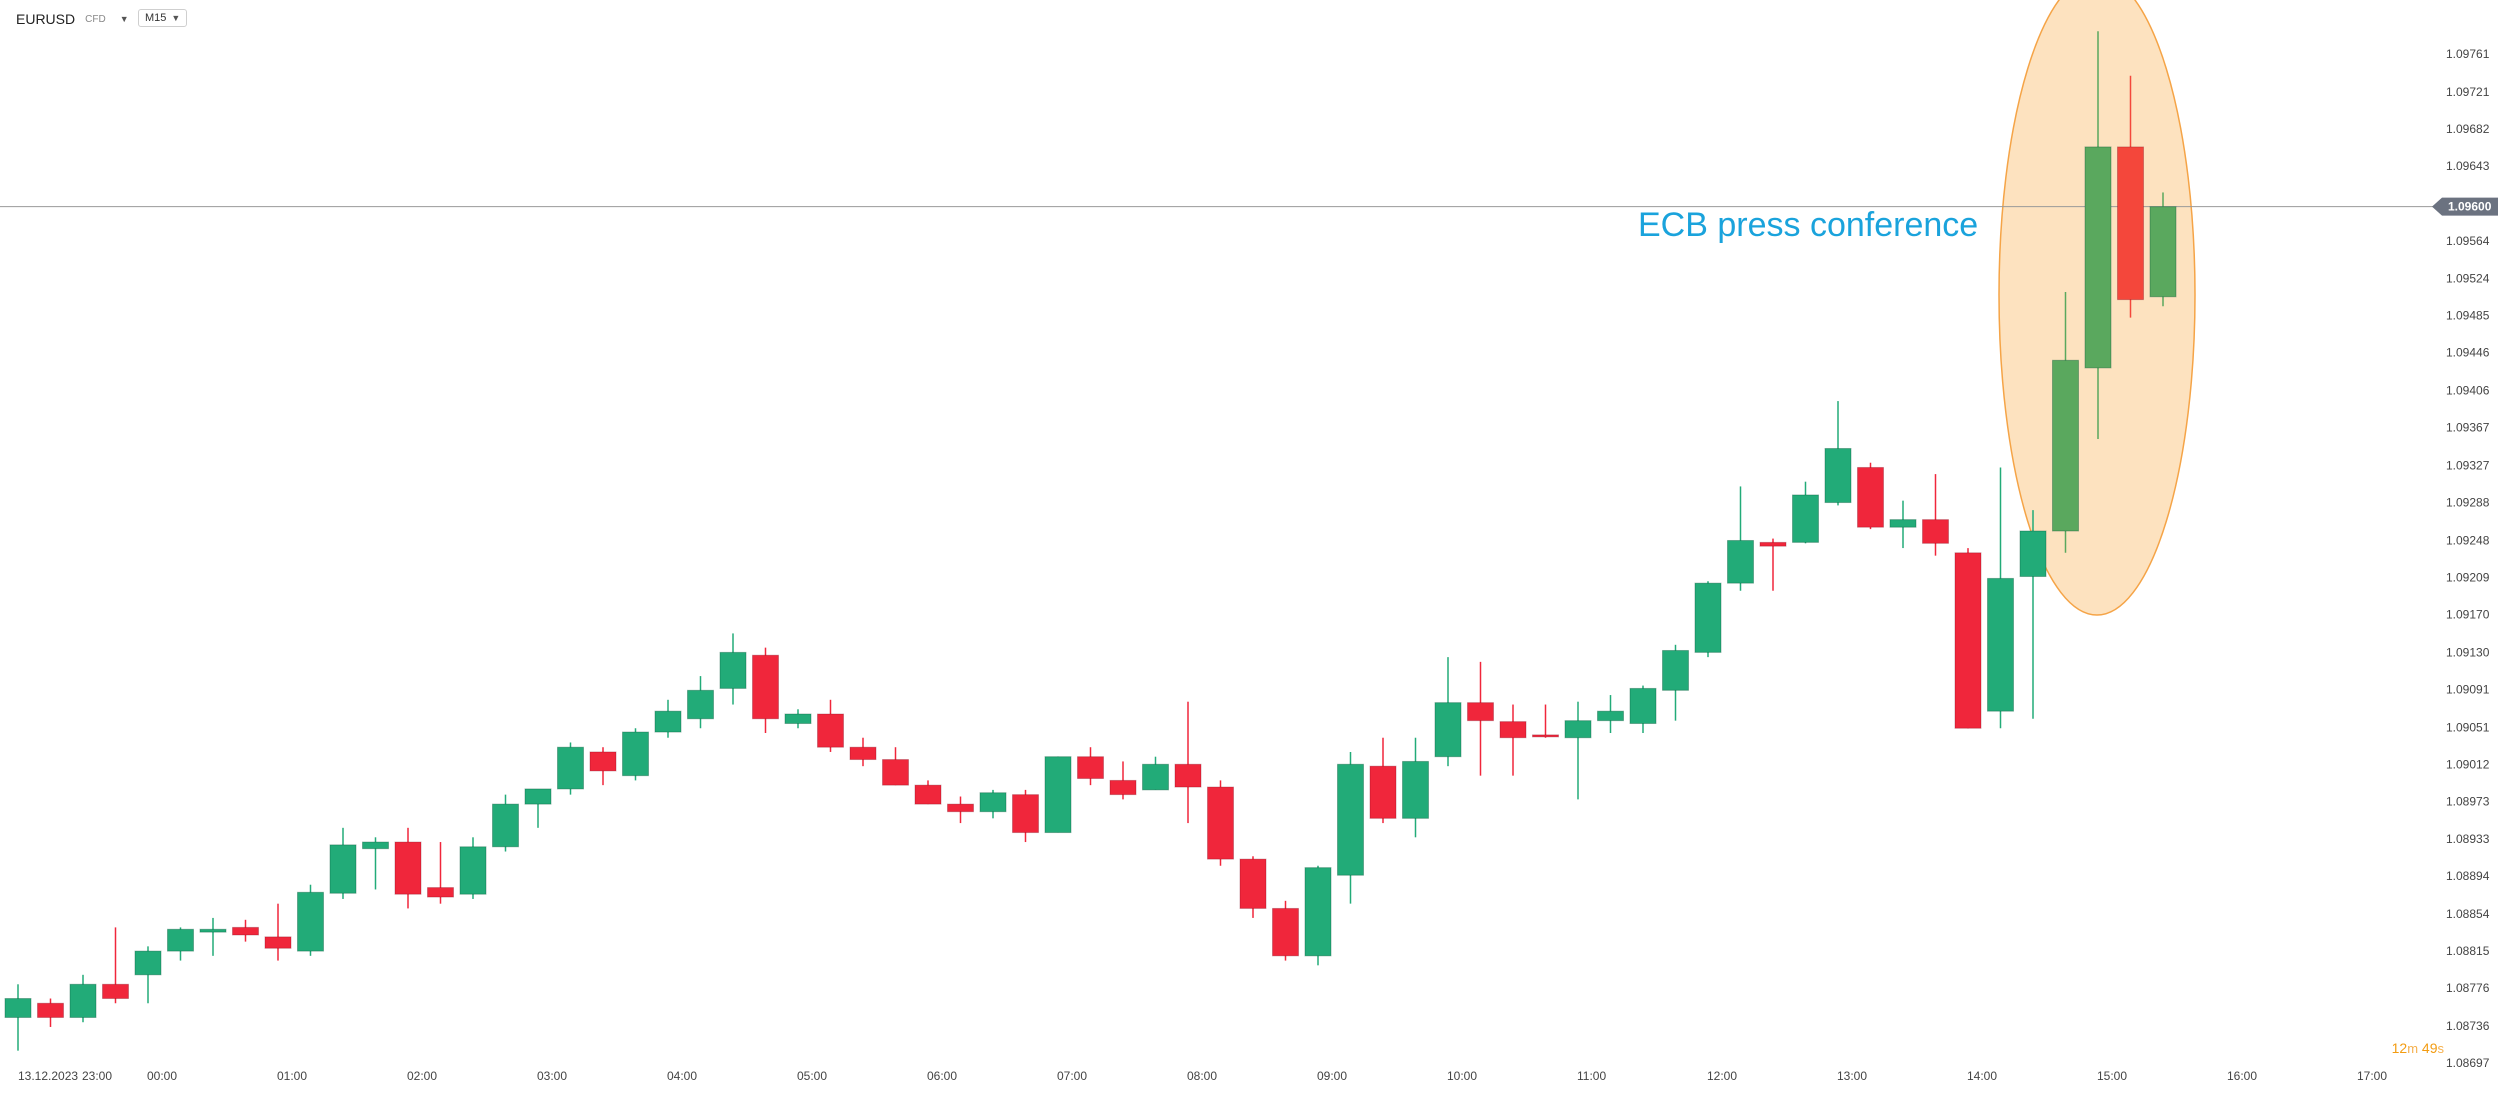 Image resolution: width=2506 pixels, height=1093 pixels. Describe the element at coordinates (124, 19) in the screenshot. I see `chevron-down-icon: ▼` at that location.